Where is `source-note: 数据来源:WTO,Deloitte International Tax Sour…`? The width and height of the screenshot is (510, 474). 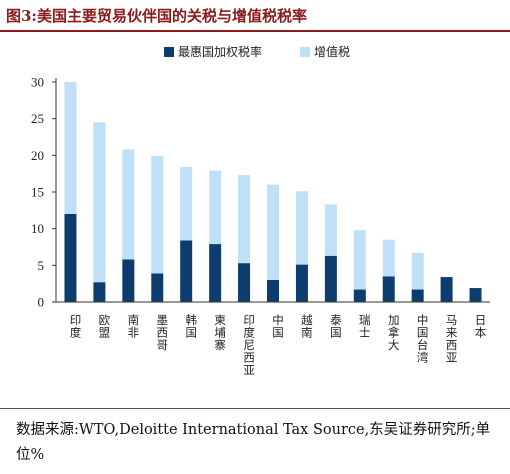 source-note: 数据来源:WTO,Deloitte International Tax Sour… is located at coordinates (253, 442).